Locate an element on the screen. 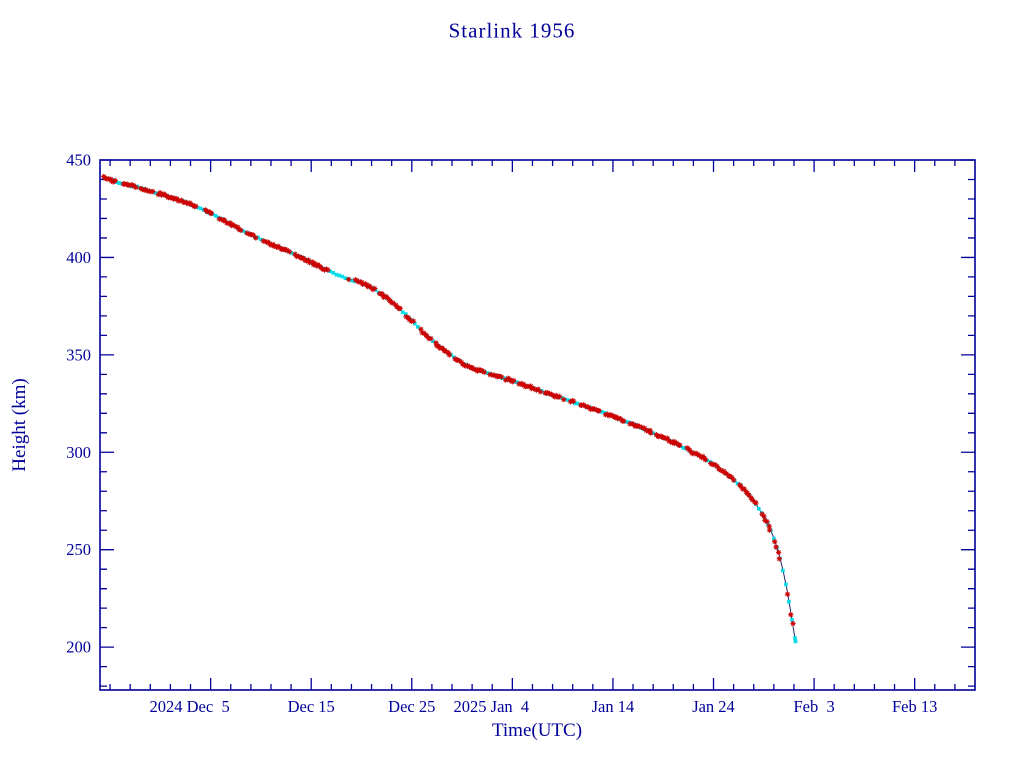 The height and width of the screenshot is (768, 1024). y-tick-label: 300 is located at coordinates (78, 452).